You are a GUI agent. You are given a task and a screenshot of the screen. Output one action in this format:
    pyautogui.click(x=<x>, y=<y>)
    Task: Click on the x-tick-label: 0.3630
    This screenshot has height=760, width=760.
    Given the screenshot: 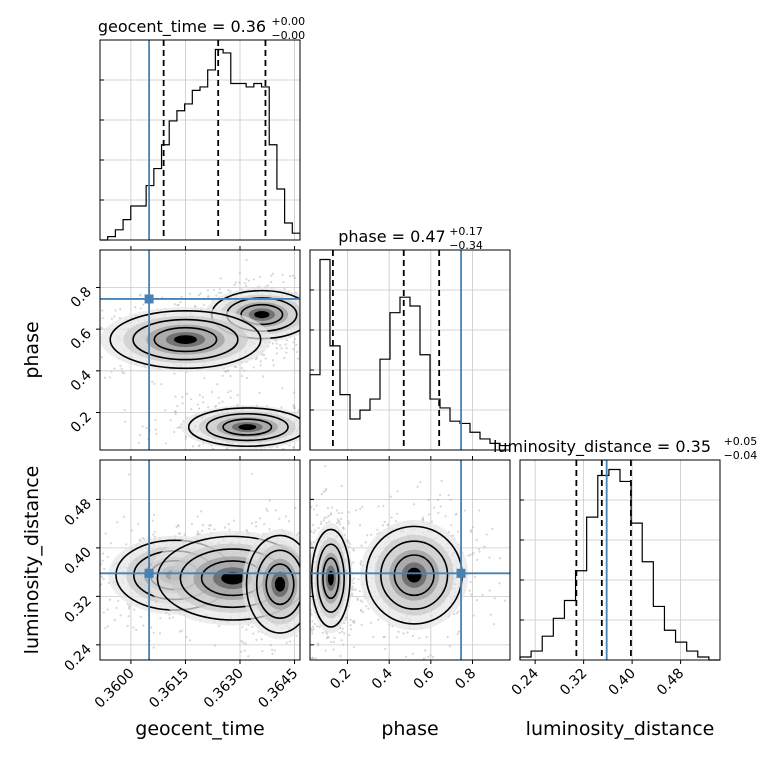 What is the action you would take?
    pyautogui.click(x=224, y=689)
    